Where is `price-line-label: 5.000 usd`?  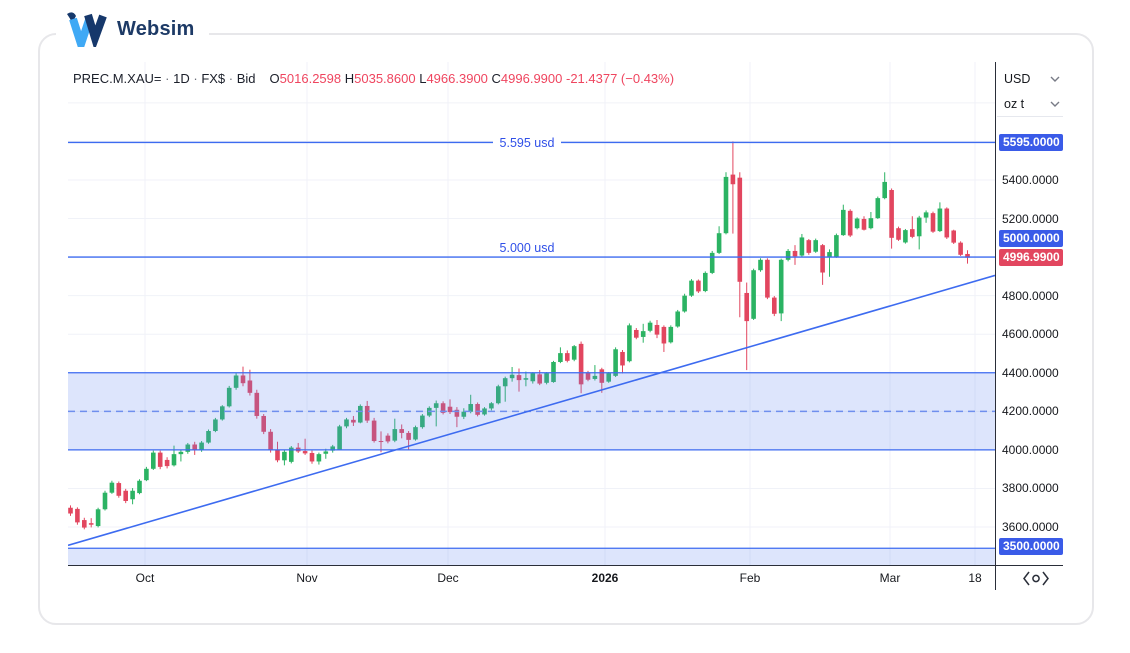
price-line-label: 5.000 usd is located at coordinates (527, 248).